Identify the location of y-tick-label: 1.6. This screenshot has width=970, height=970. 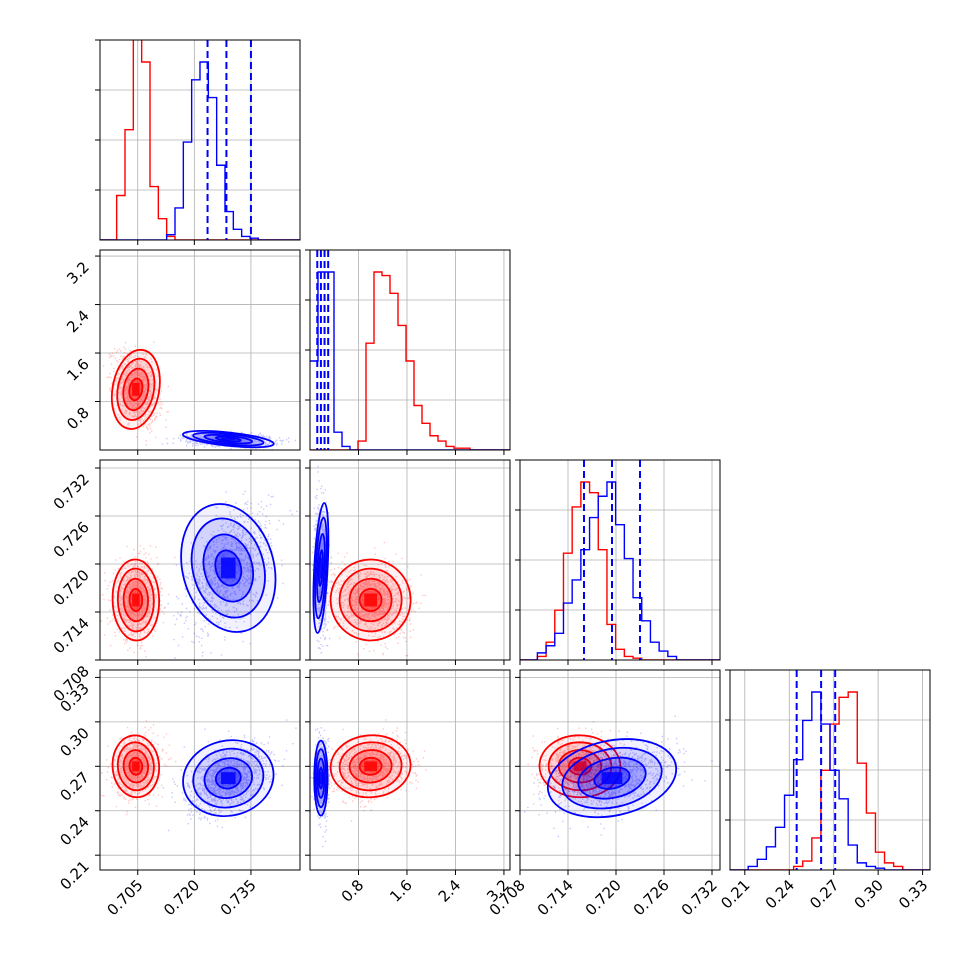
(78, 370).